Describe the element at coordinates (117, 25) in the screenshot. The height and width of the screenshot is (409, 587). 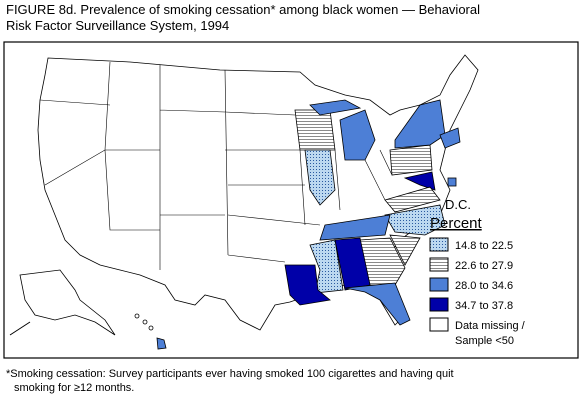
I see `title-line: Risk Factor Surveillance System, 1994` at that location.